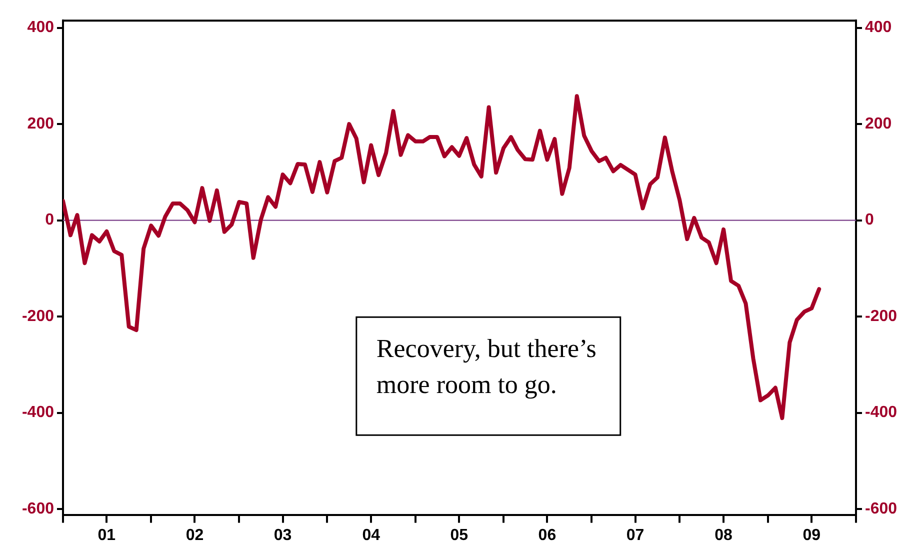 Image resolution: width=916 pixels, height=554 pixels. Describe the element at coordinates (40, 27) in the screenshot. I see `y-tick-label: 400` at that location.